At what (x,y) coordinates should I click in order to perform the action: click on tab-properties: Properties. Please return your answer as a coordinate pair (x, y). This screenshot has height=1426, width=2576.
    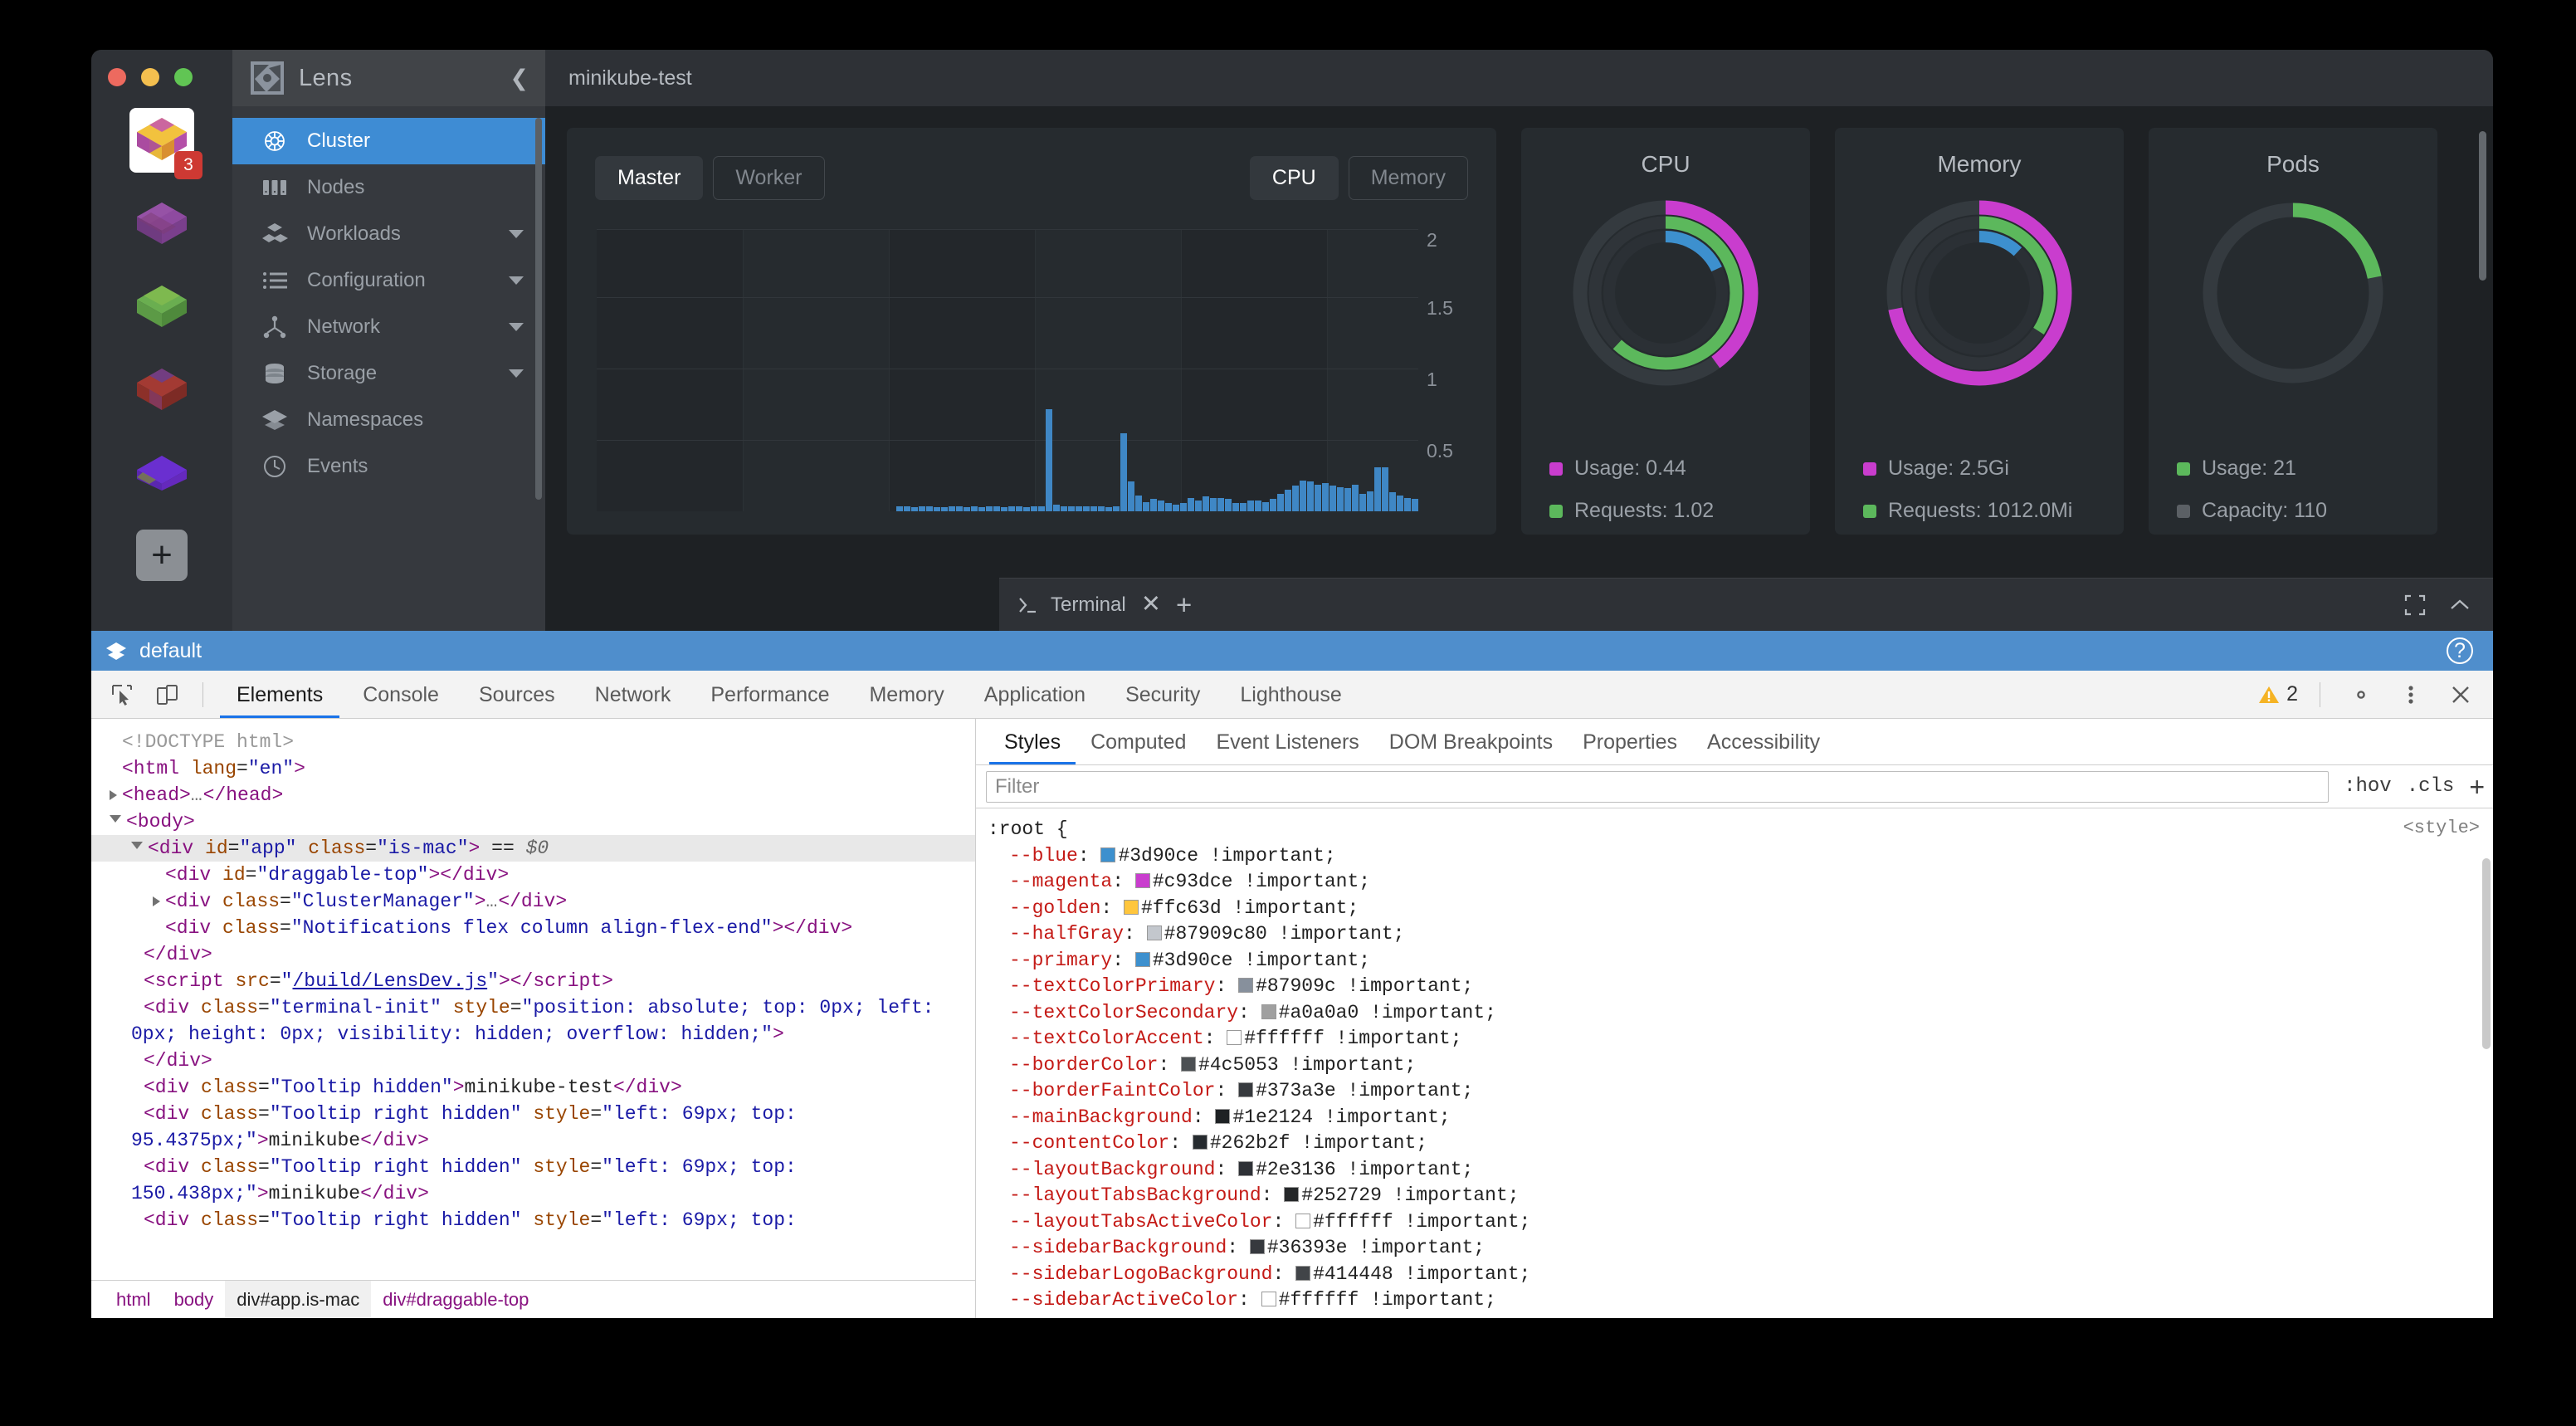
    Looking at the image, I should click on (1631, 742).